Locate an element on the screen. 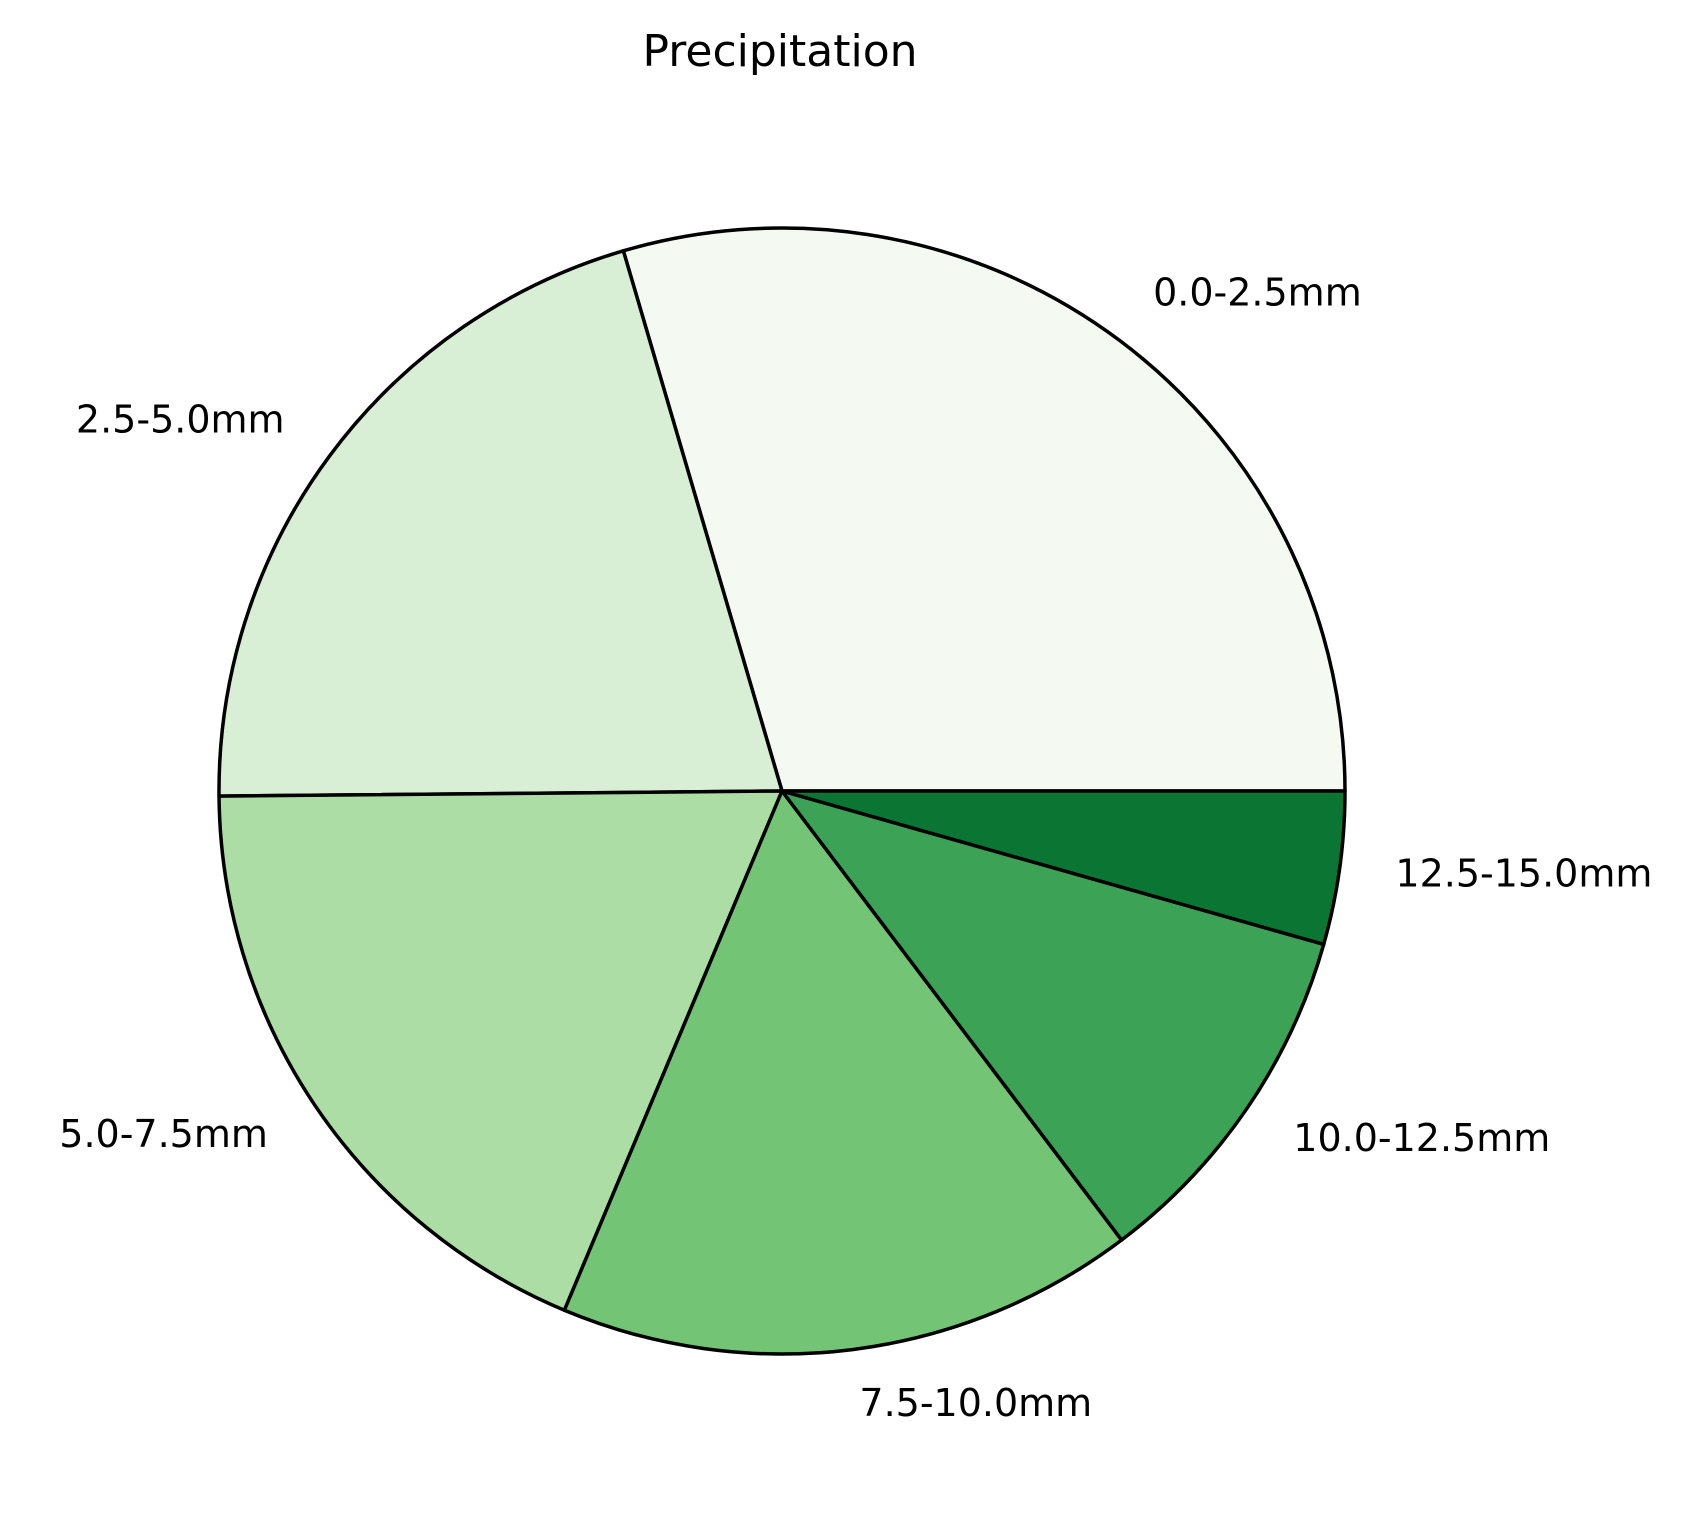  pie-slice-label-6: 12.5-15.0mm is located at coordinates (1523, 874).